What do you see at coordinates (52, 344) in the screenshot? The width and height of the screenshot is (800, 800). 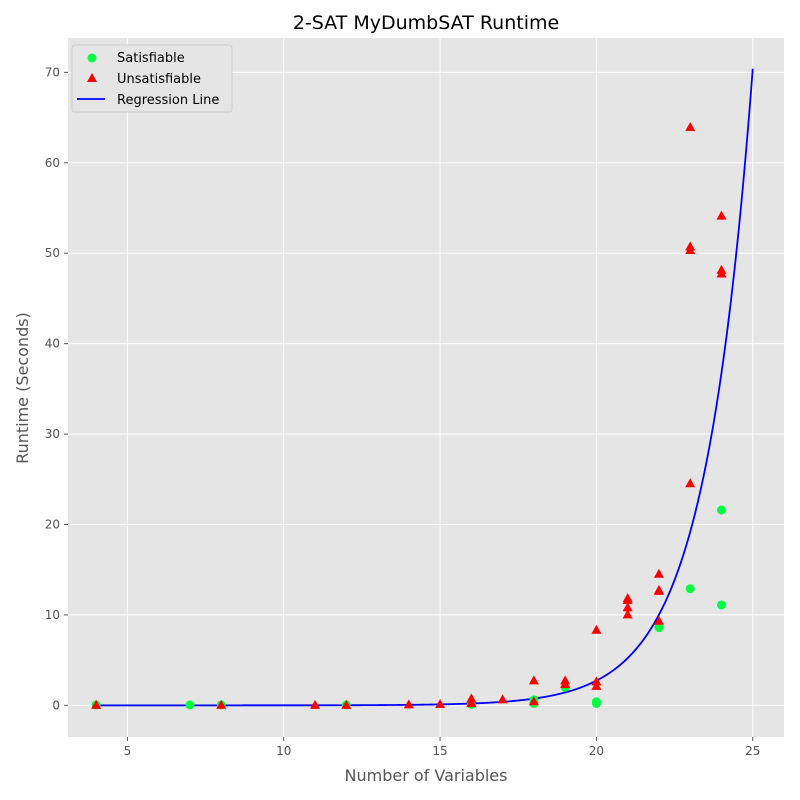 I see `y-tick-label: 40` at bounding box center [52, 344].